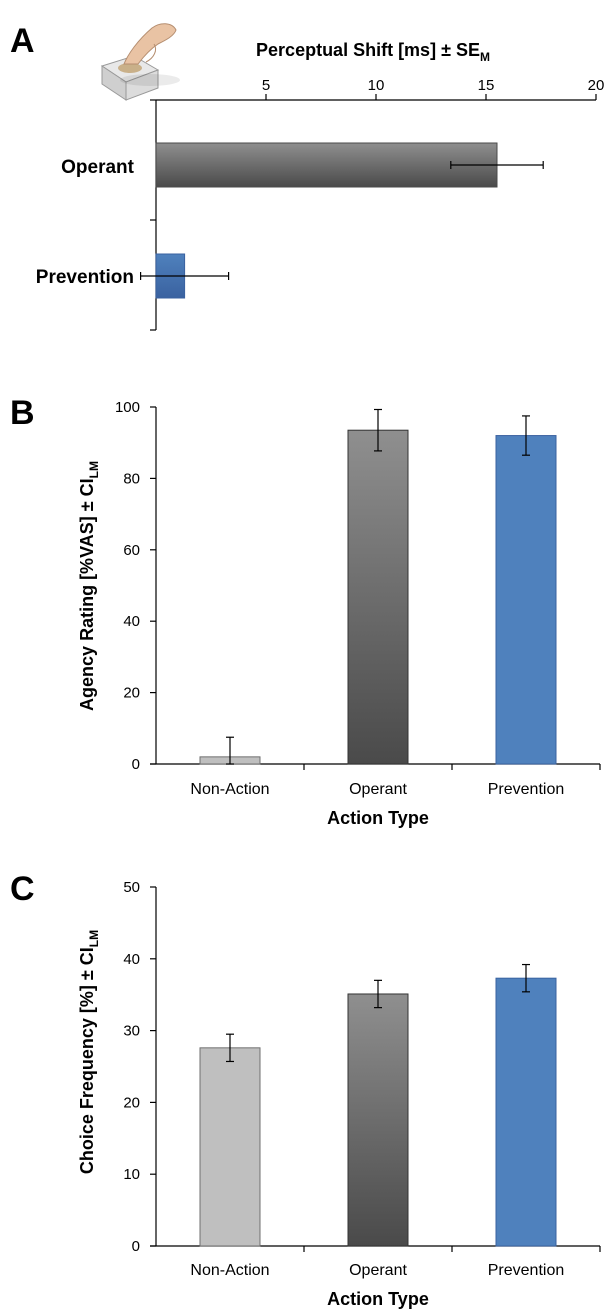  I want to click on panel-a-category-label-operant: Operant, so click(98, 167).